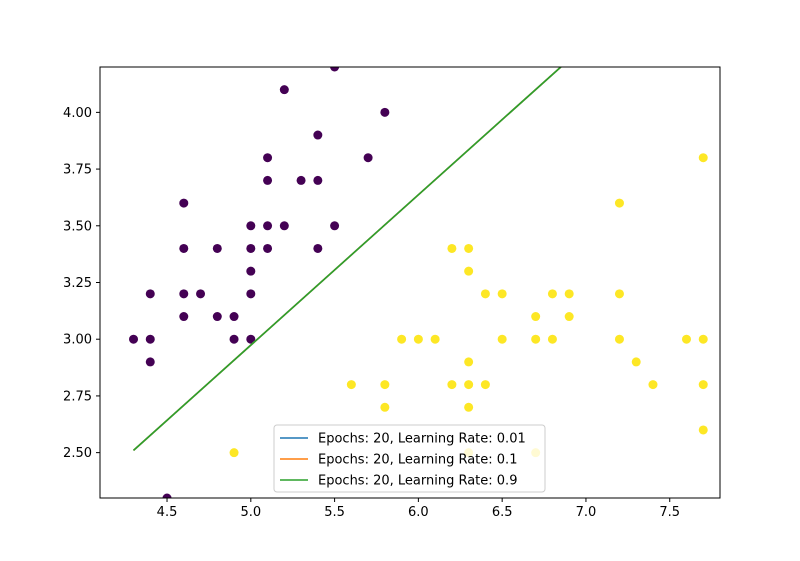 Image resolution: width=800 pixels, height=561 pixels. Describe the element at coordinates (77, 396) in the screenshot. I see `y-tick-label: 2.75` at that location.